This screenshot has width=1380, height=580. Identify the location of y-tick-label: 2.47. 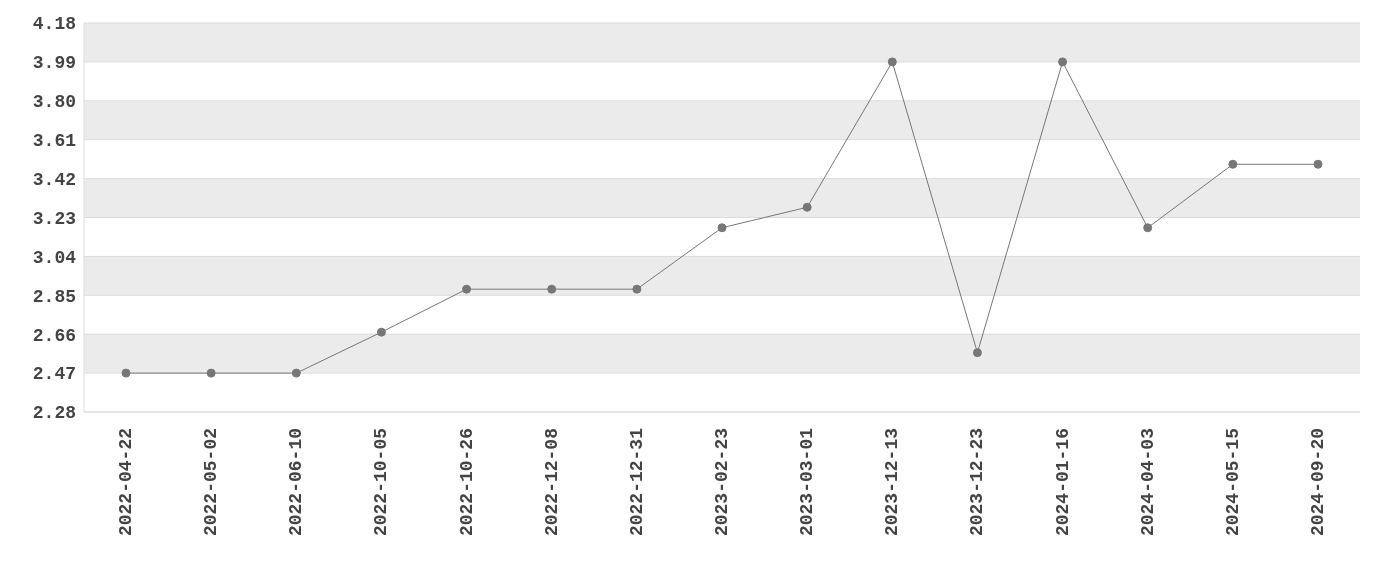
(54, 374).